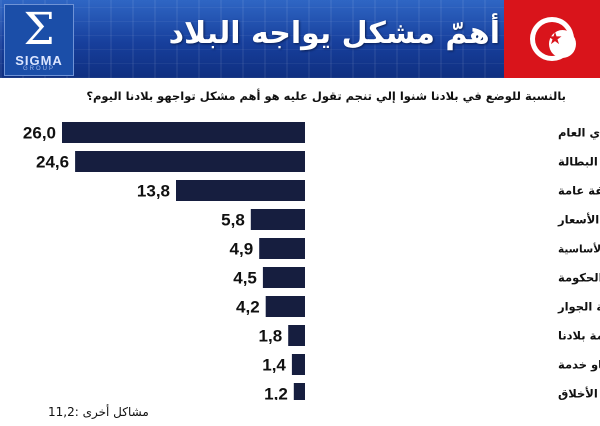 This screenshot has height=426, width=600. Describe the element at coordinates (271, 336) in the screenshot. I see `value-label-8: 1,8` at that location.